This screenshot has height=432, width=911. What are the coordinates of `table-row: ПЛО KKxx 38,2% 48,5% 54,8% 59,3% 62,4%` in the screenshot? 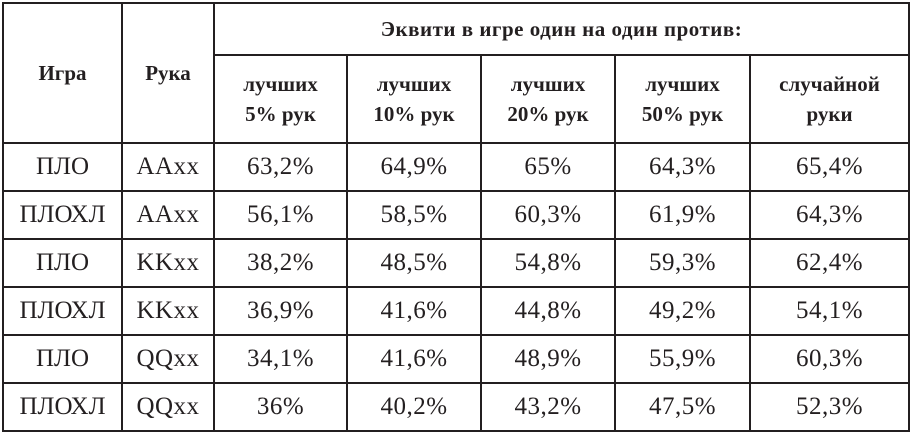 It's located at (456, 263).